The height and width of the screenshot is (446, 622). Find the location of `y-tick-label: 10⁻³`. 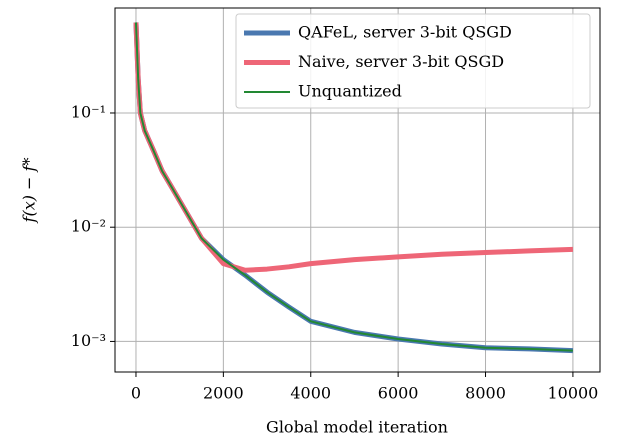

y-tick-label: 10⁻³ is located at coordinates (88, 340).